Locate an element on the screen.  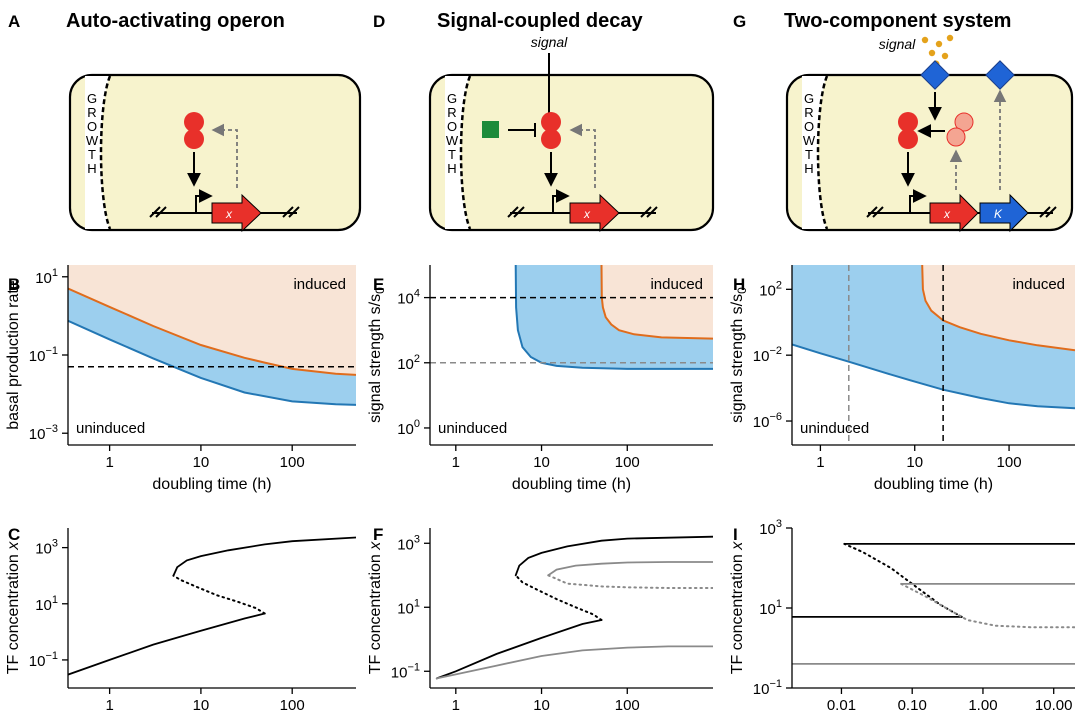
title-auto-activating-operon: Auto-activating operon is located at coordinates (175, 21).